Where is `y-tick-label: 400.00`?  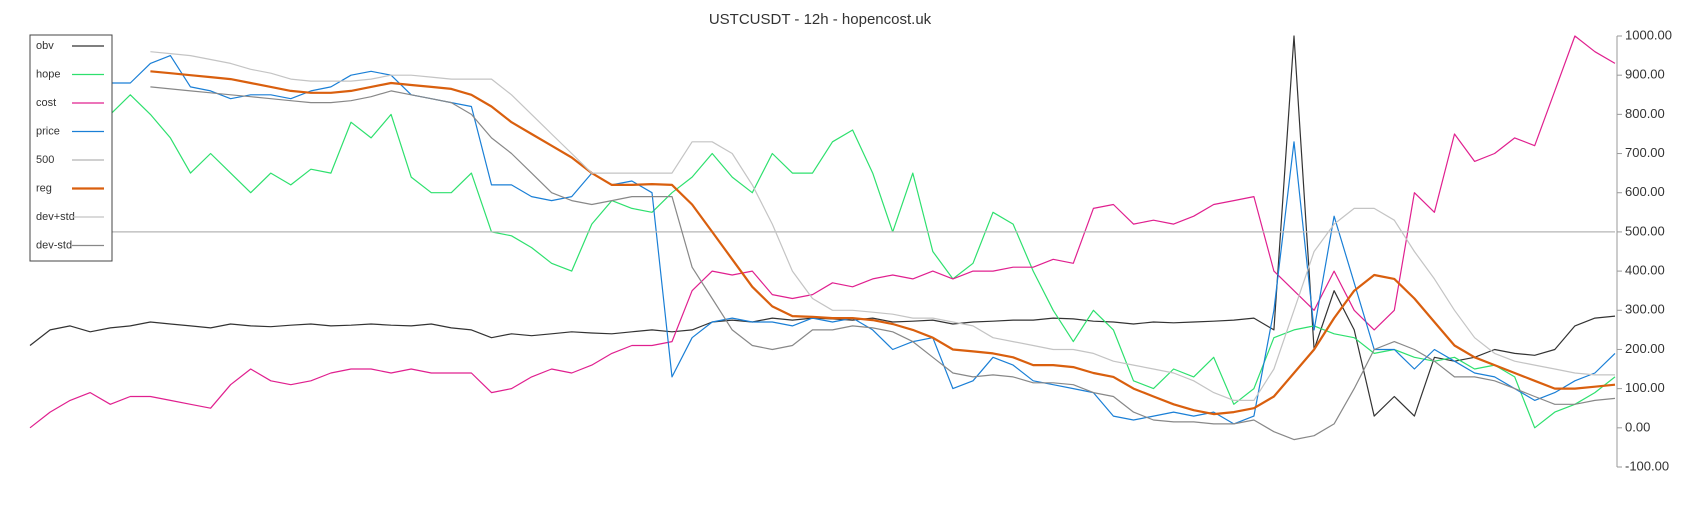 y-tick-label: 400.00 is located at coordinates (1645, 270).